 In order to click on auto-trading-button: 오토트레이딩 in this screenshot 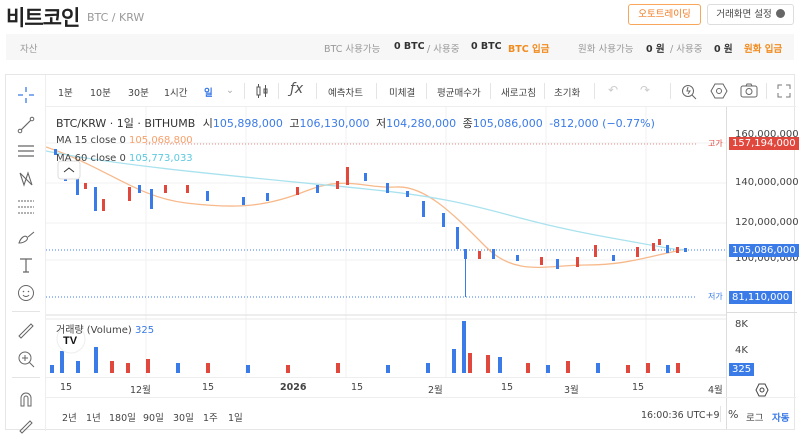, I will do `click(664, 14)`.